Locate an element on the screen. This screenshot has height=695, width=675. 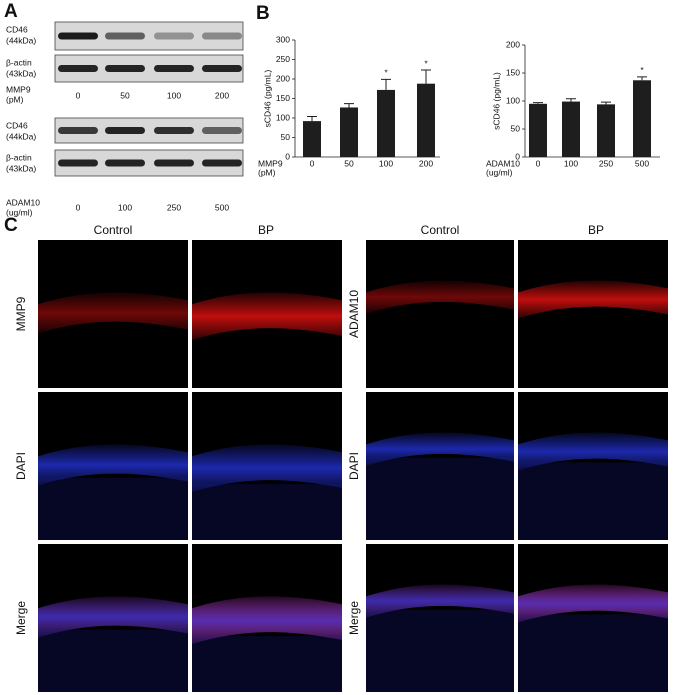
panel-label: C is located at coordinates (11, 225).